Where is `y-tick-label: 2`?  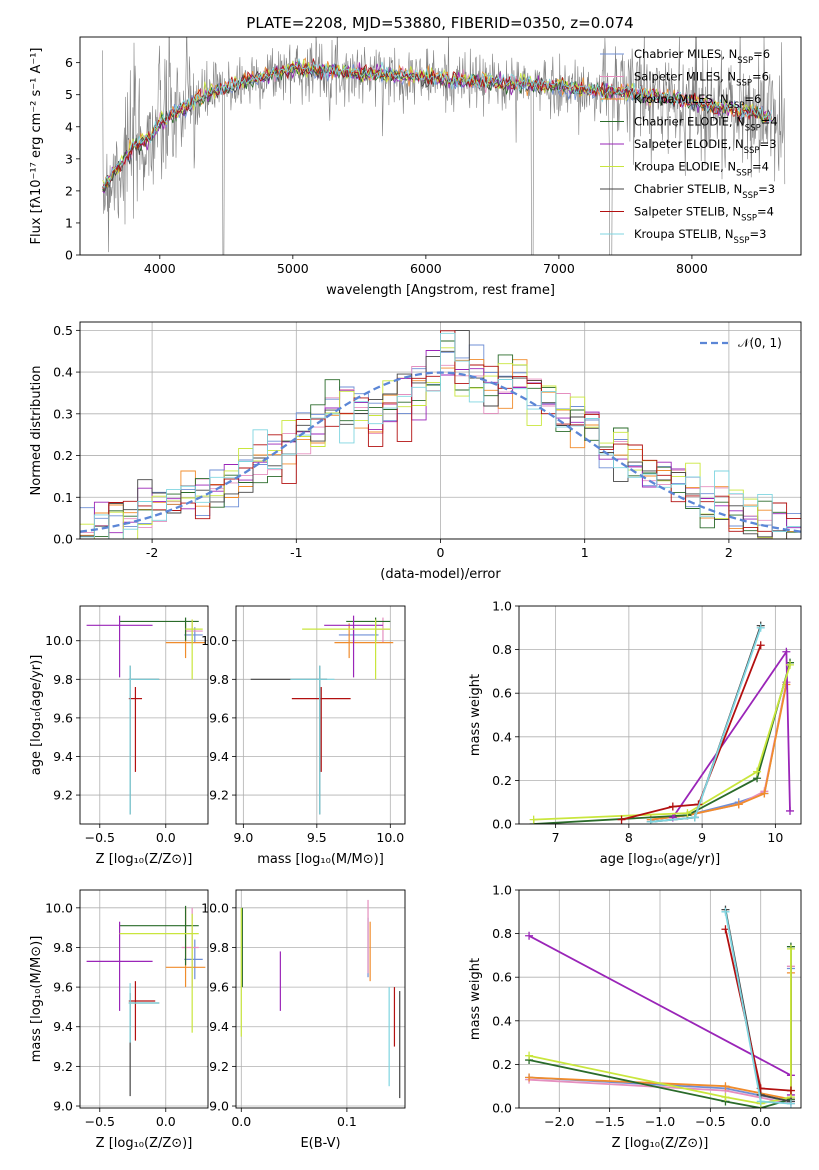
y-tick-label: 2 is located at coordinates (69, 190).